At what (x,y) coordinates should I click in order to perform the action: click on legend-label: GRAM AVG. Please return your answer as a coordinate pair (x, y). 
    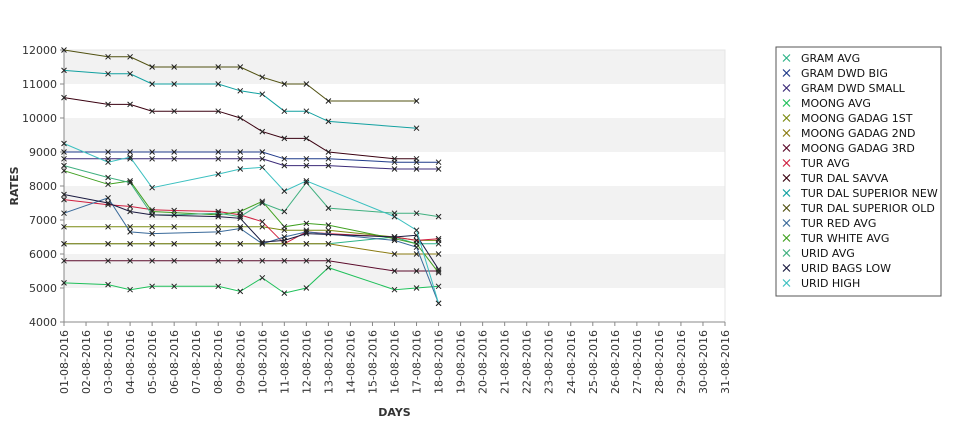
    Looking at the image, I should click on (830, 58).